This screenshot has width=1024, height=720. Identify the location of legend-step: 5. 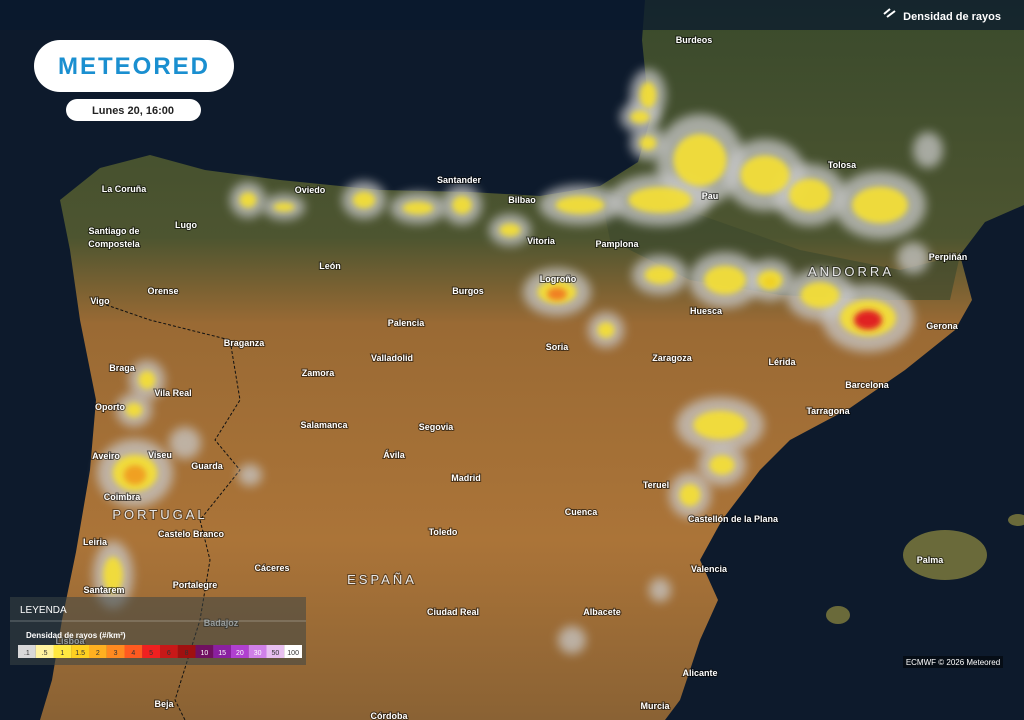
(151, 653).